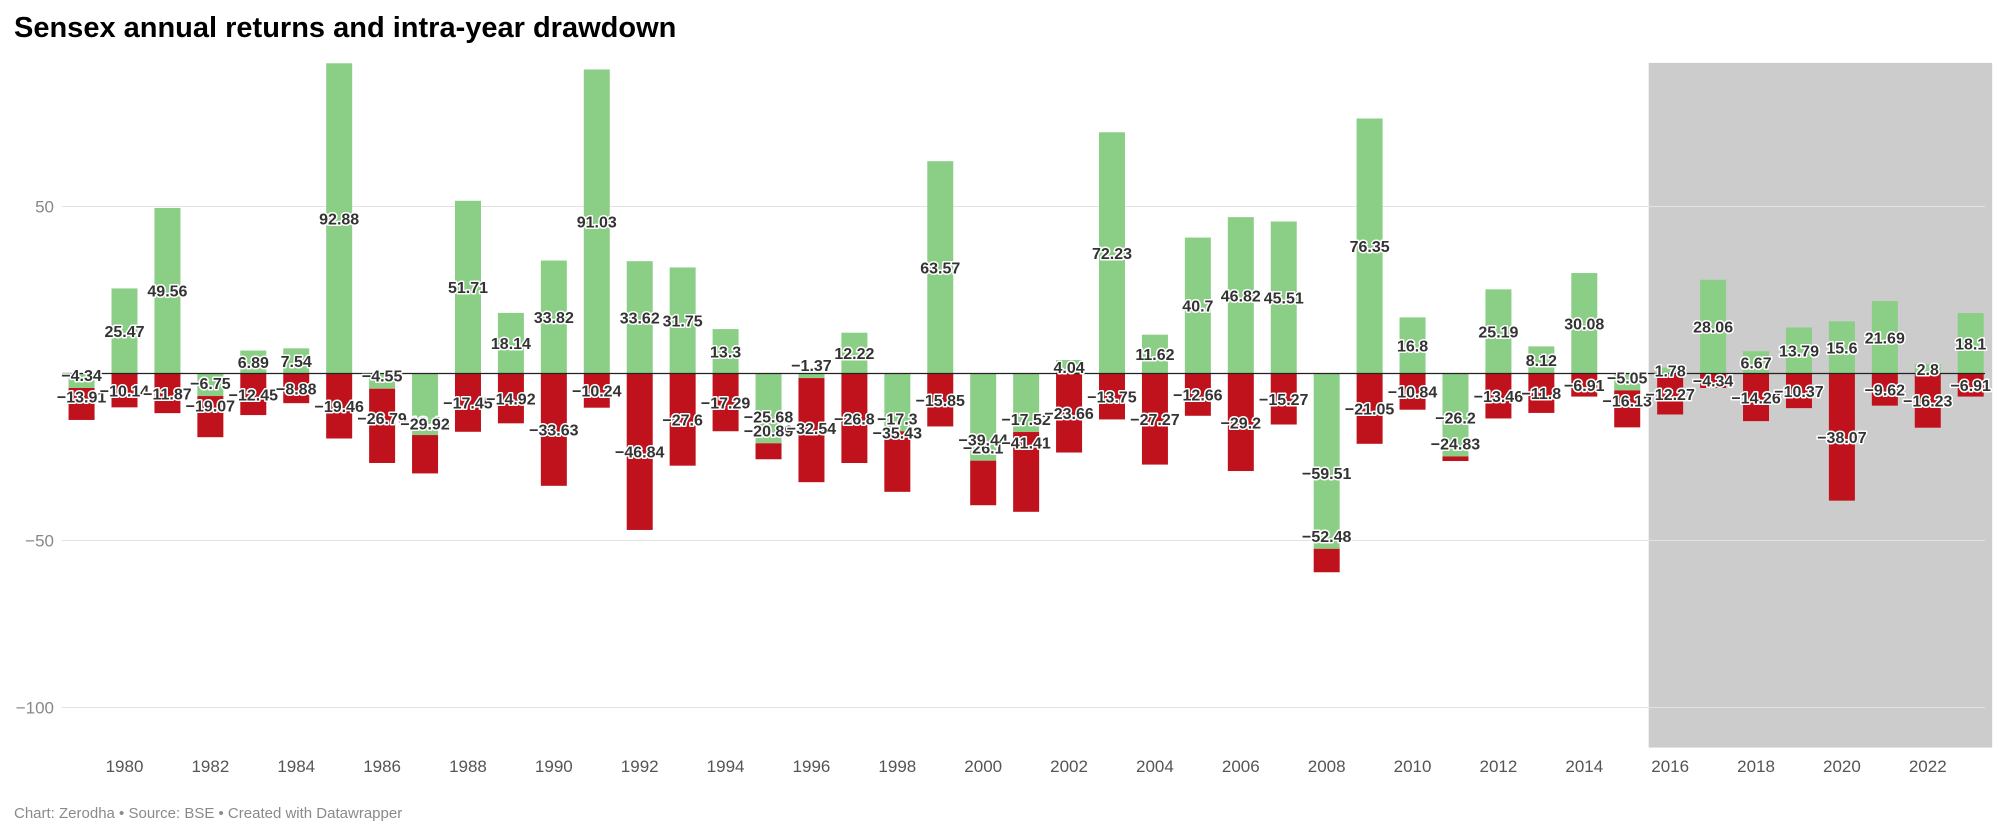 This screenshot has width=1999, height=839. I want to click on value-label: 31.75, so click(683, 321).